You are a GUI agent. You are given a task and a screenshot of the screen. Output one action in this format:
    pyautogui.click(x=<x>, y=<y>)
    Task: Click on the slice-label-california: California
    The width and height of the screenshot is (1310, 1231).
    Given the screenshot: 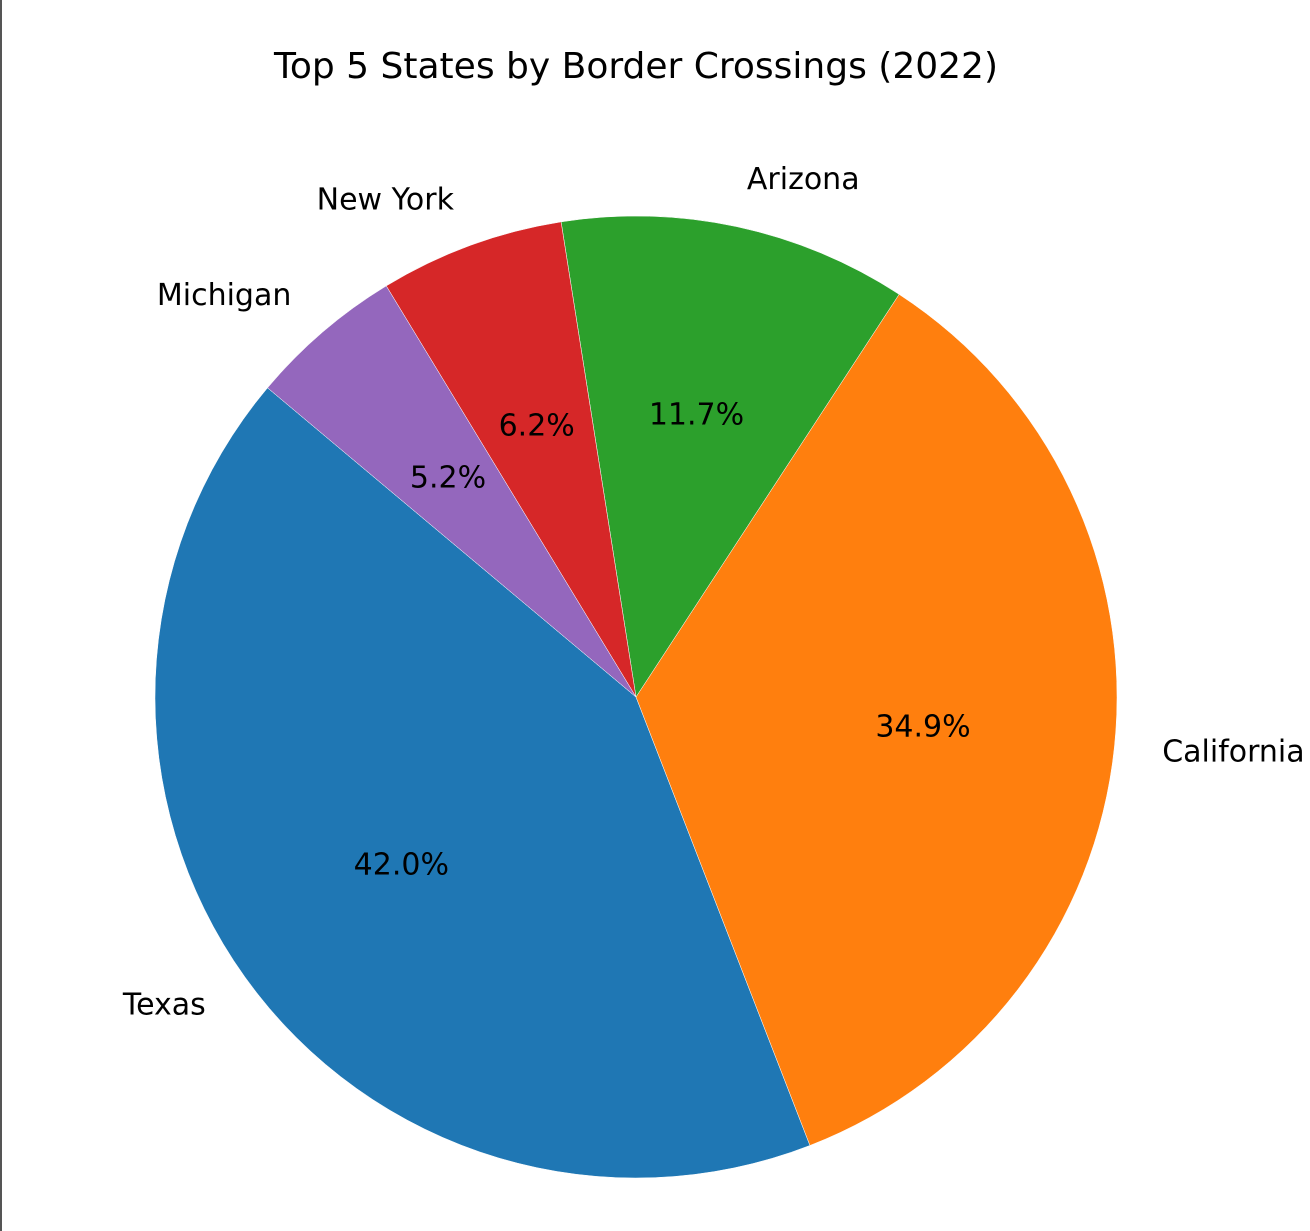 What is the action you would take?
    pyautogui.click(x=1233, y=752)
    